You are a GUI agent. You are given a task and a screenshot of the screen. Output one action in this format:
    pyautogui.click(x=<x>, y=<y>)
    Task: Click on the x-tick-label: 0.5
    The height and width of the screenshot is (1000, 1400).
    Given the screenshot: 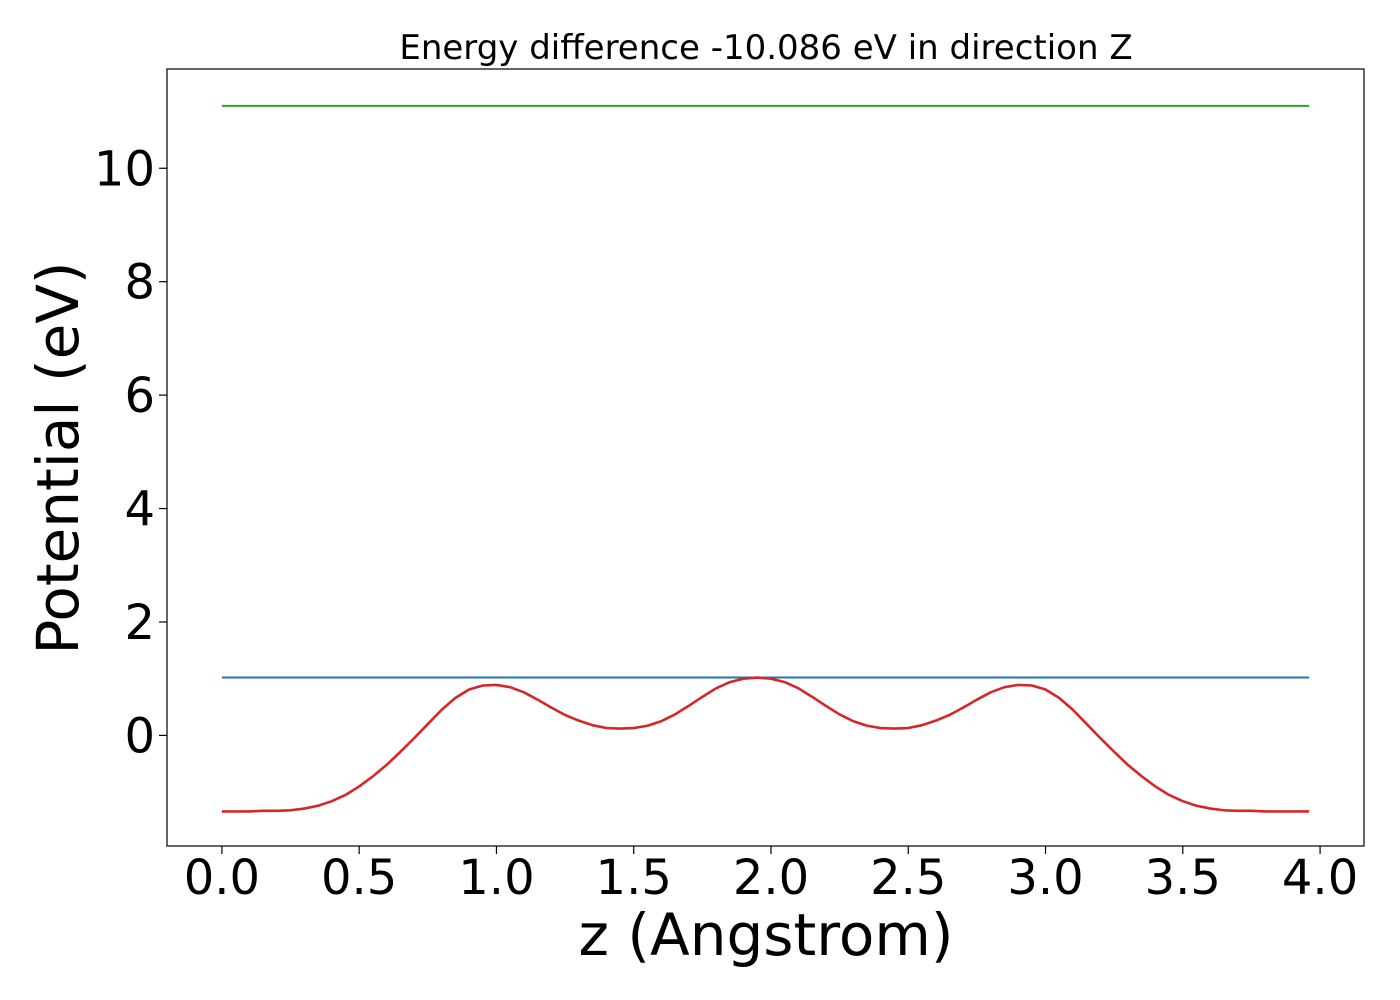 What is the action you would take?
    pyautogui.click(x=359, y=878)
    